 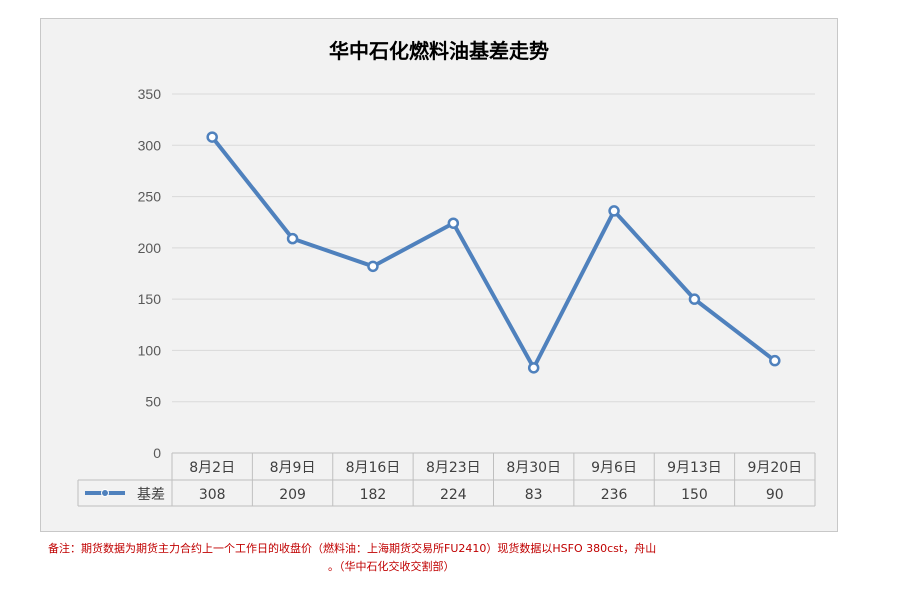 What do you see at coordinates (775, 495) in the screenshot?
I see `data-table-value: 90` at bounding box center [775, 495].